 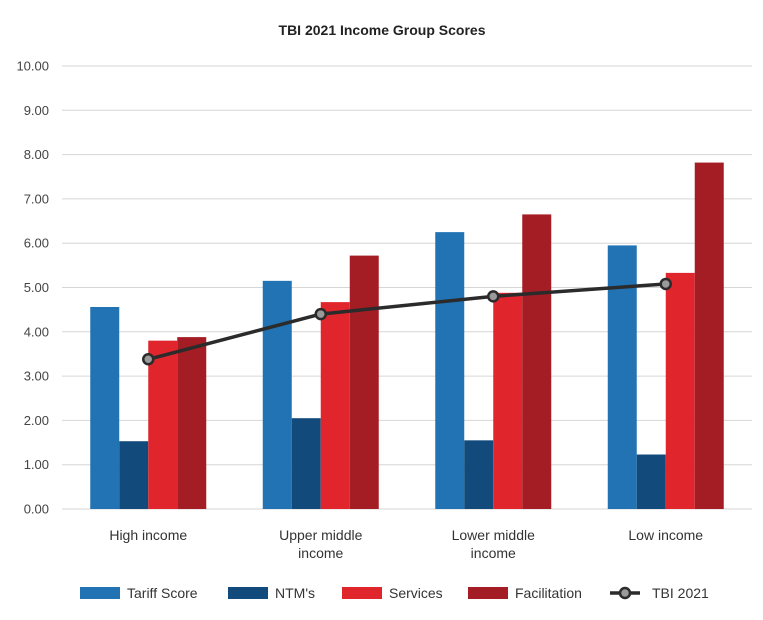 What do you see at coordinates (665, 535) in the screenshot?
I see `x-category-label: Low income` at bounding box center [665, 535].